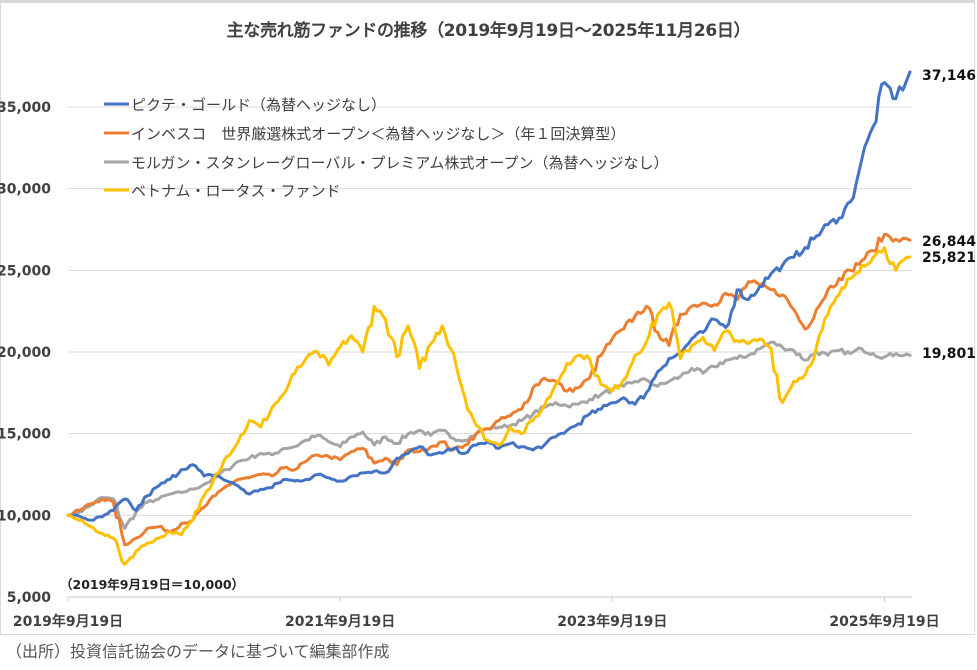  Describe the element at coordinates (68, 621) in the screenshot. I see `x-tick-label: 2019年9月19日` at that location.